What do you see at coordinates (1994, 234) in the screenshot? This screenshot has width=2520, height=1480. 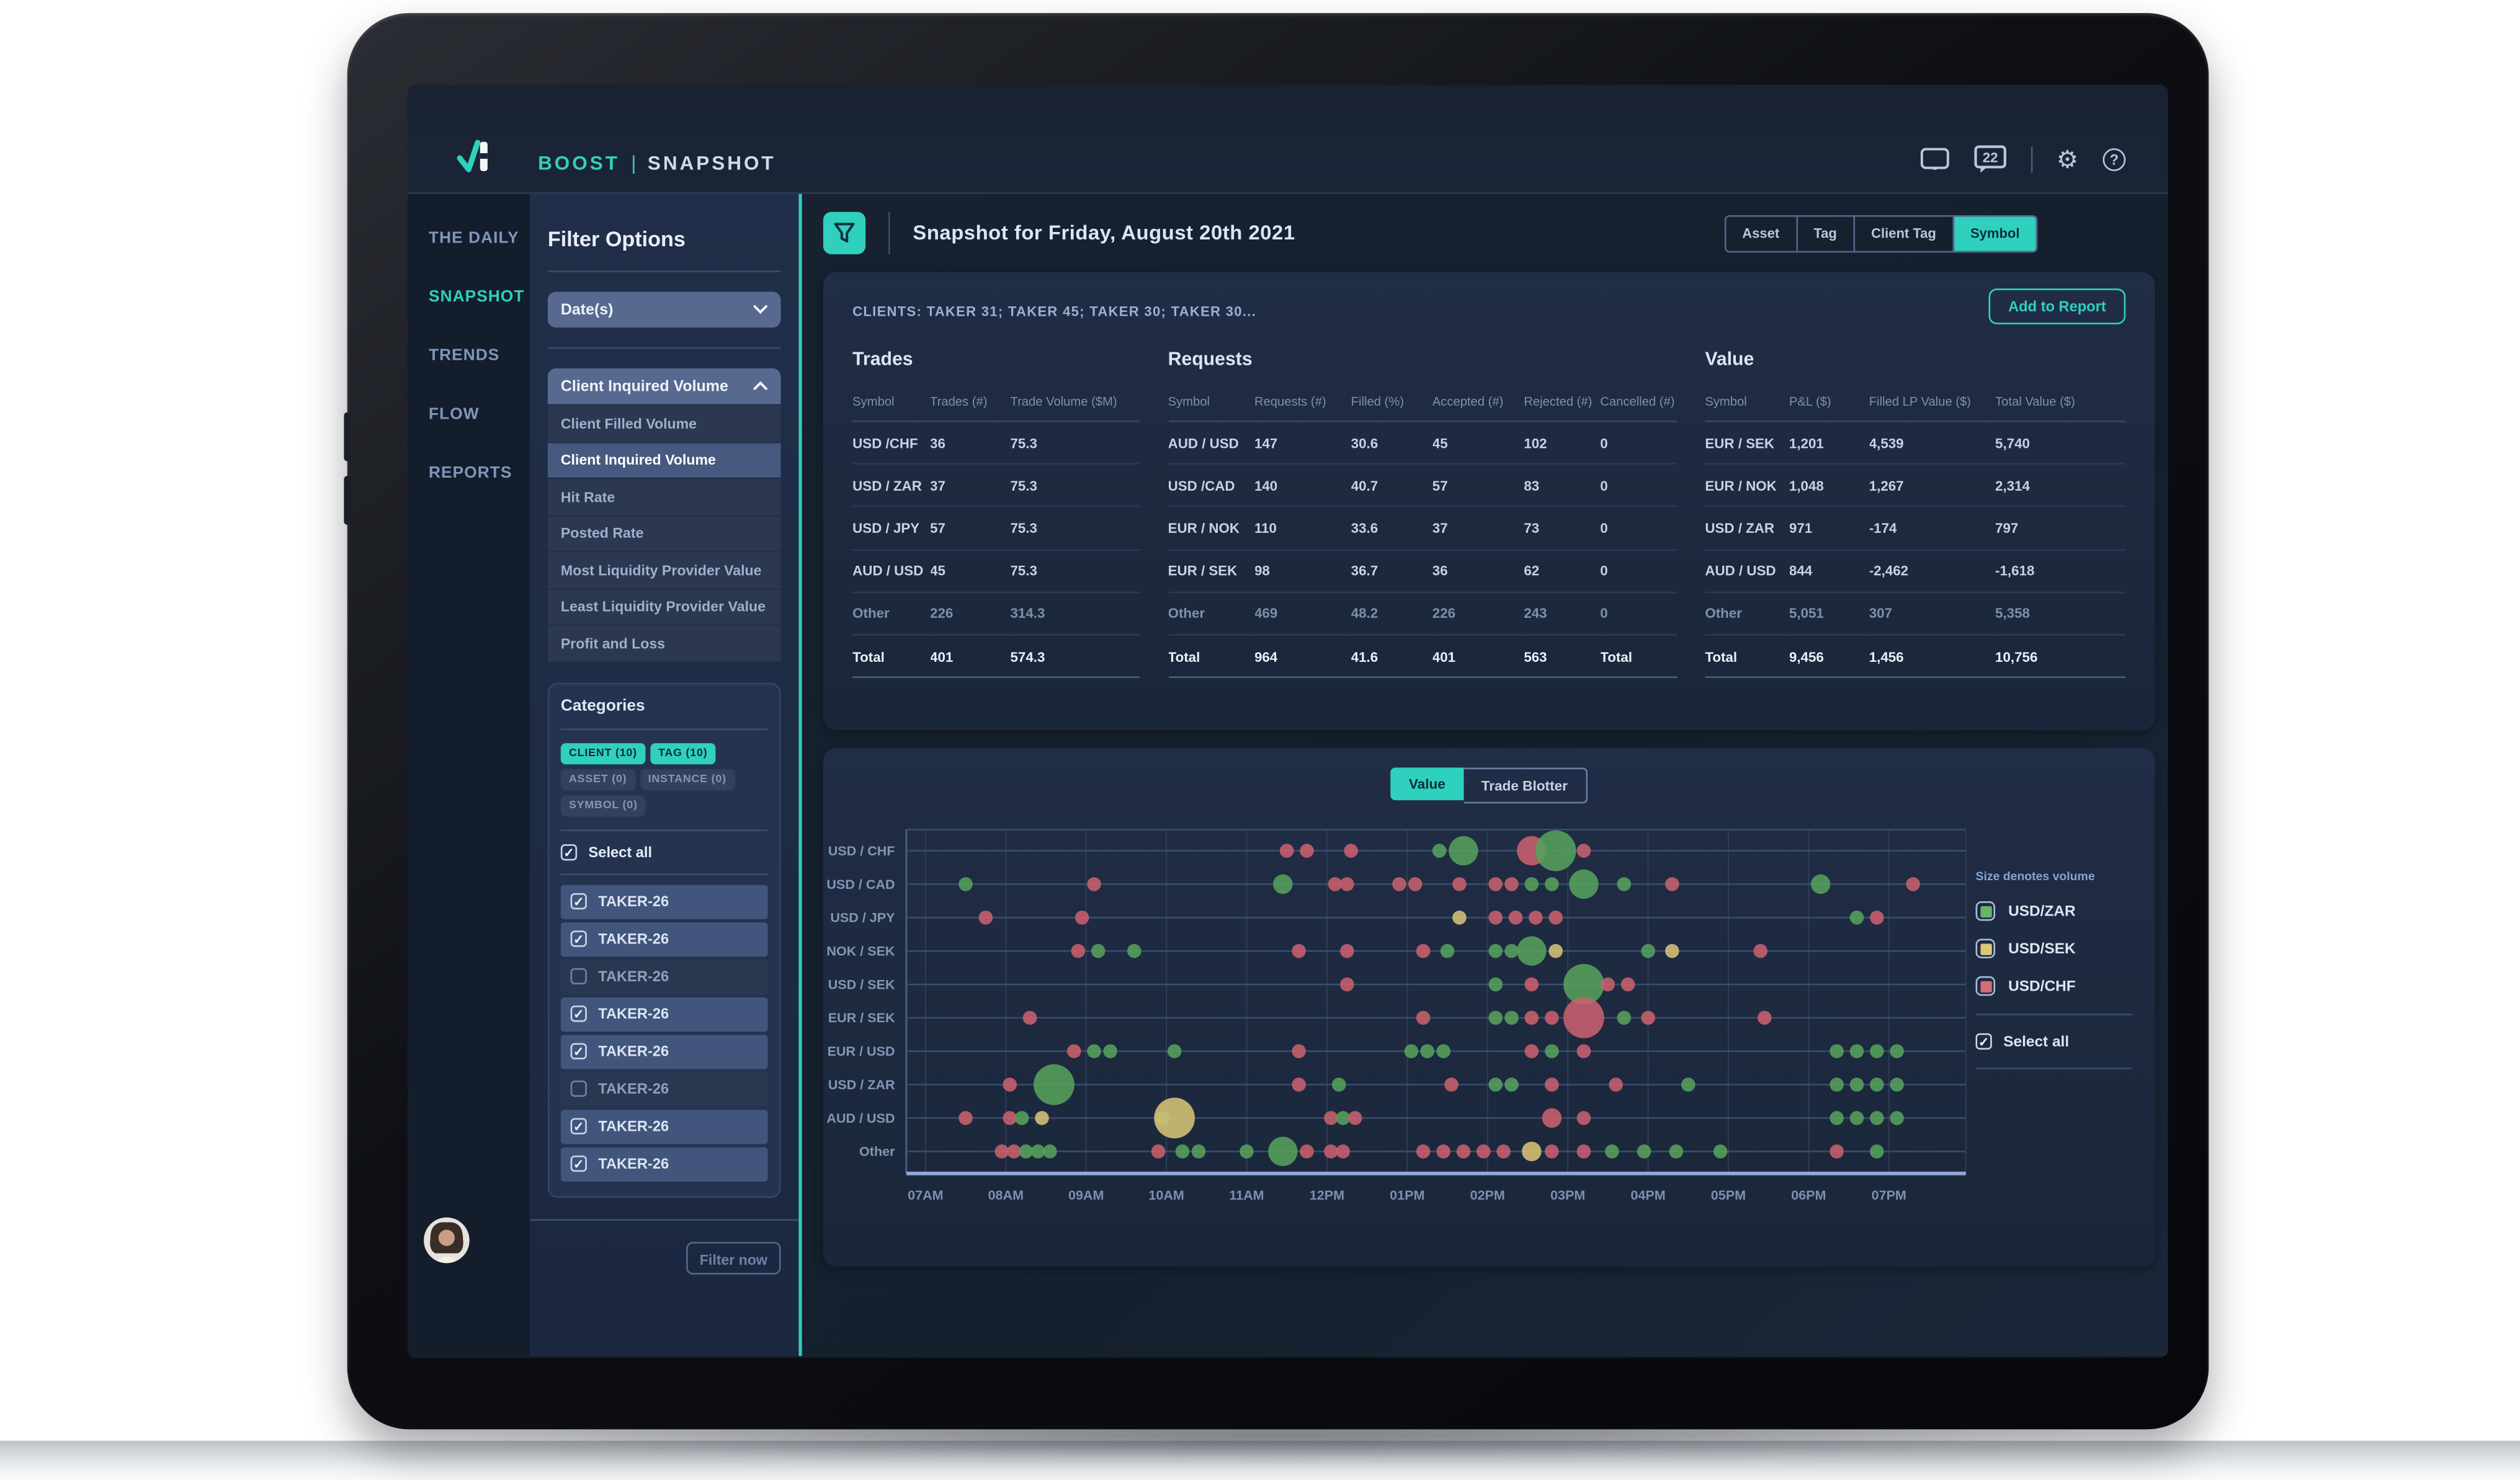 I see `segment-symbol: Symbol` at bounding box center [1994, 234].